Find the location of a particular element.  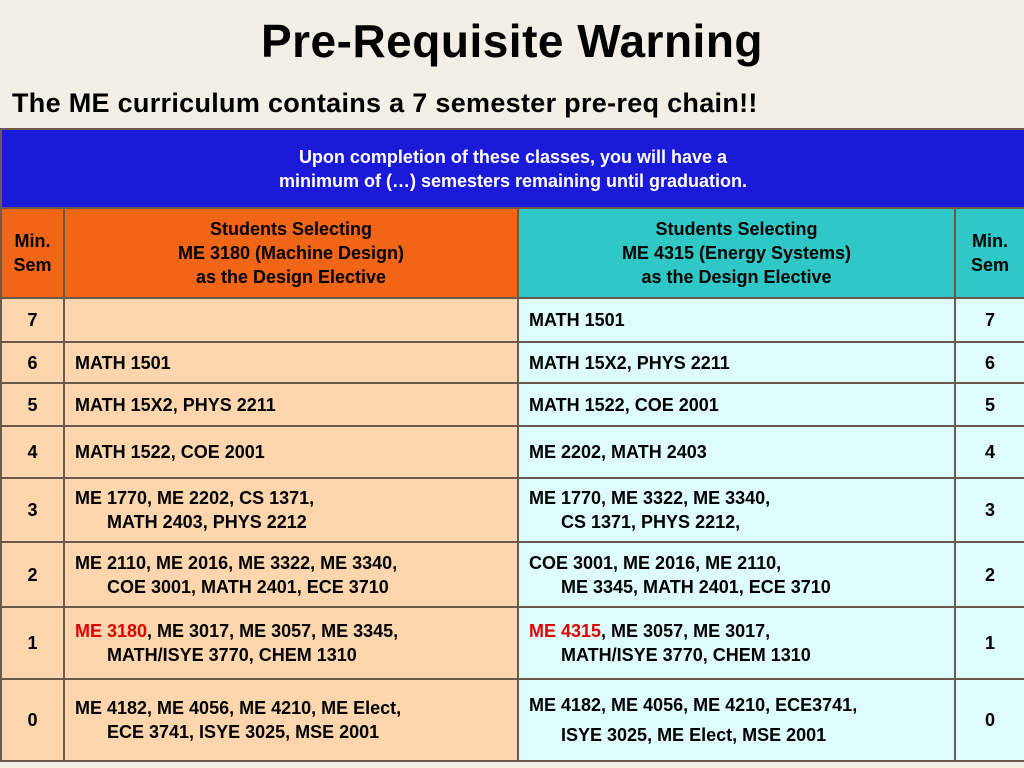

me4315-courses-line-1: ME 4182, ME 4056, ME 4210, ECE3741, is located at coordinates (693, 705).